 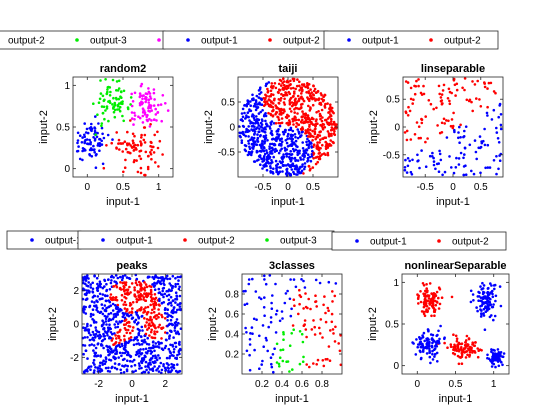 I want to click on y-tick-label: 0, so click(x=396, y=366).